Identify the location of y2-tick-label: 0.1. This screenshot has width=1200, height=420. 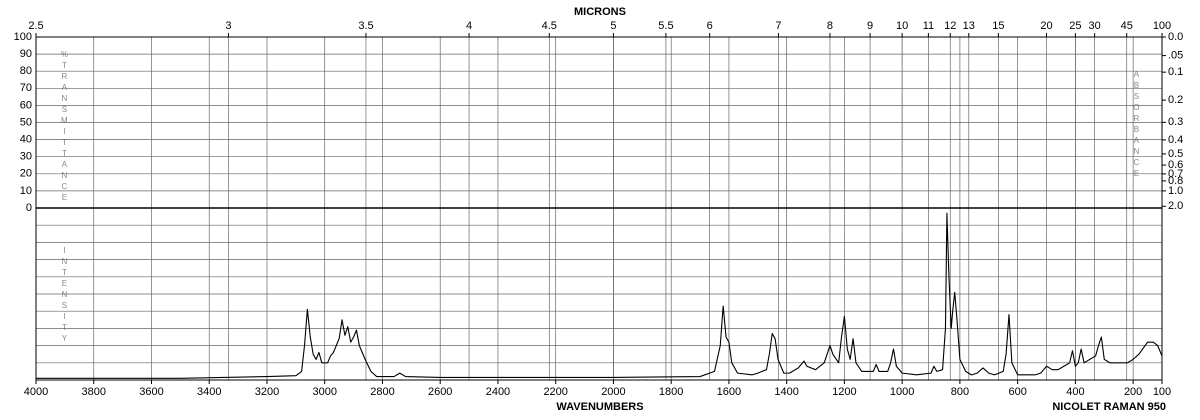
(1175, 72).